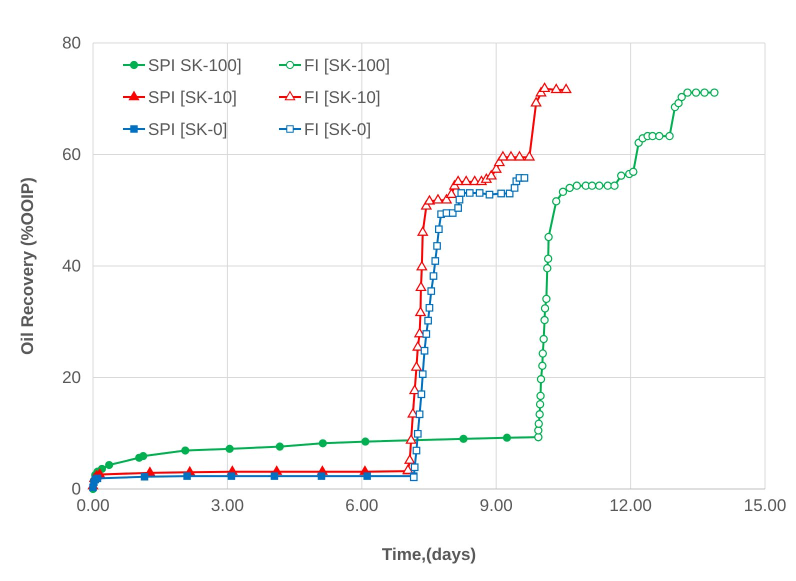 The height and width of the screenshot is (581, 796). Describe the element at coordinates (192, 97) in the screenshot. I see `legend-label: SPI [SK-10]` at that location.